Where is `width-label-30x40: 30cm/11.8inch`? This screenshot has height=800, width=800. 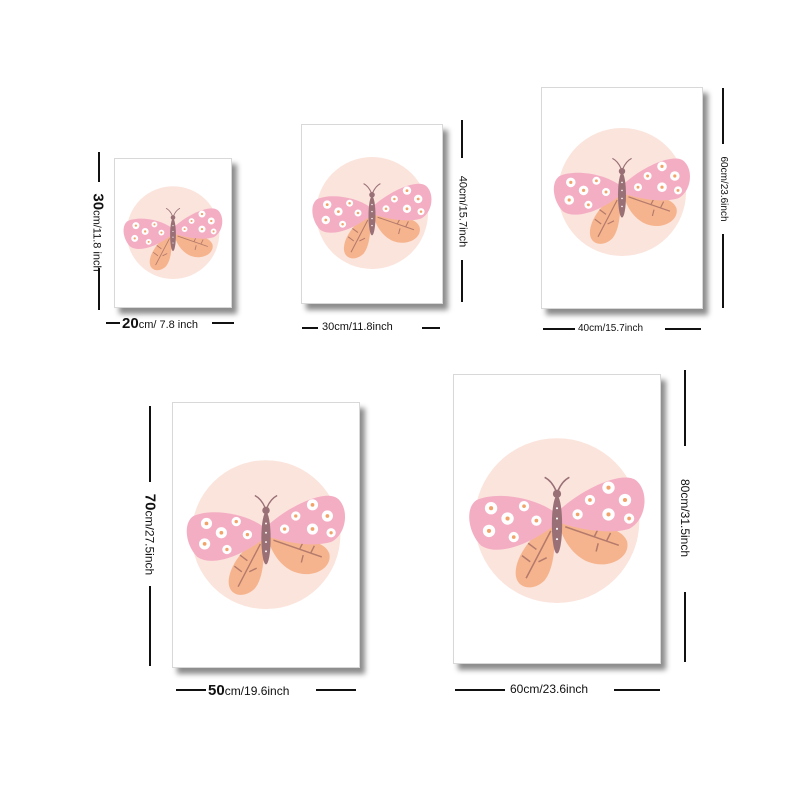
width-label-30x40: 30cm/11.8inch is located at coordinates (357, 327).